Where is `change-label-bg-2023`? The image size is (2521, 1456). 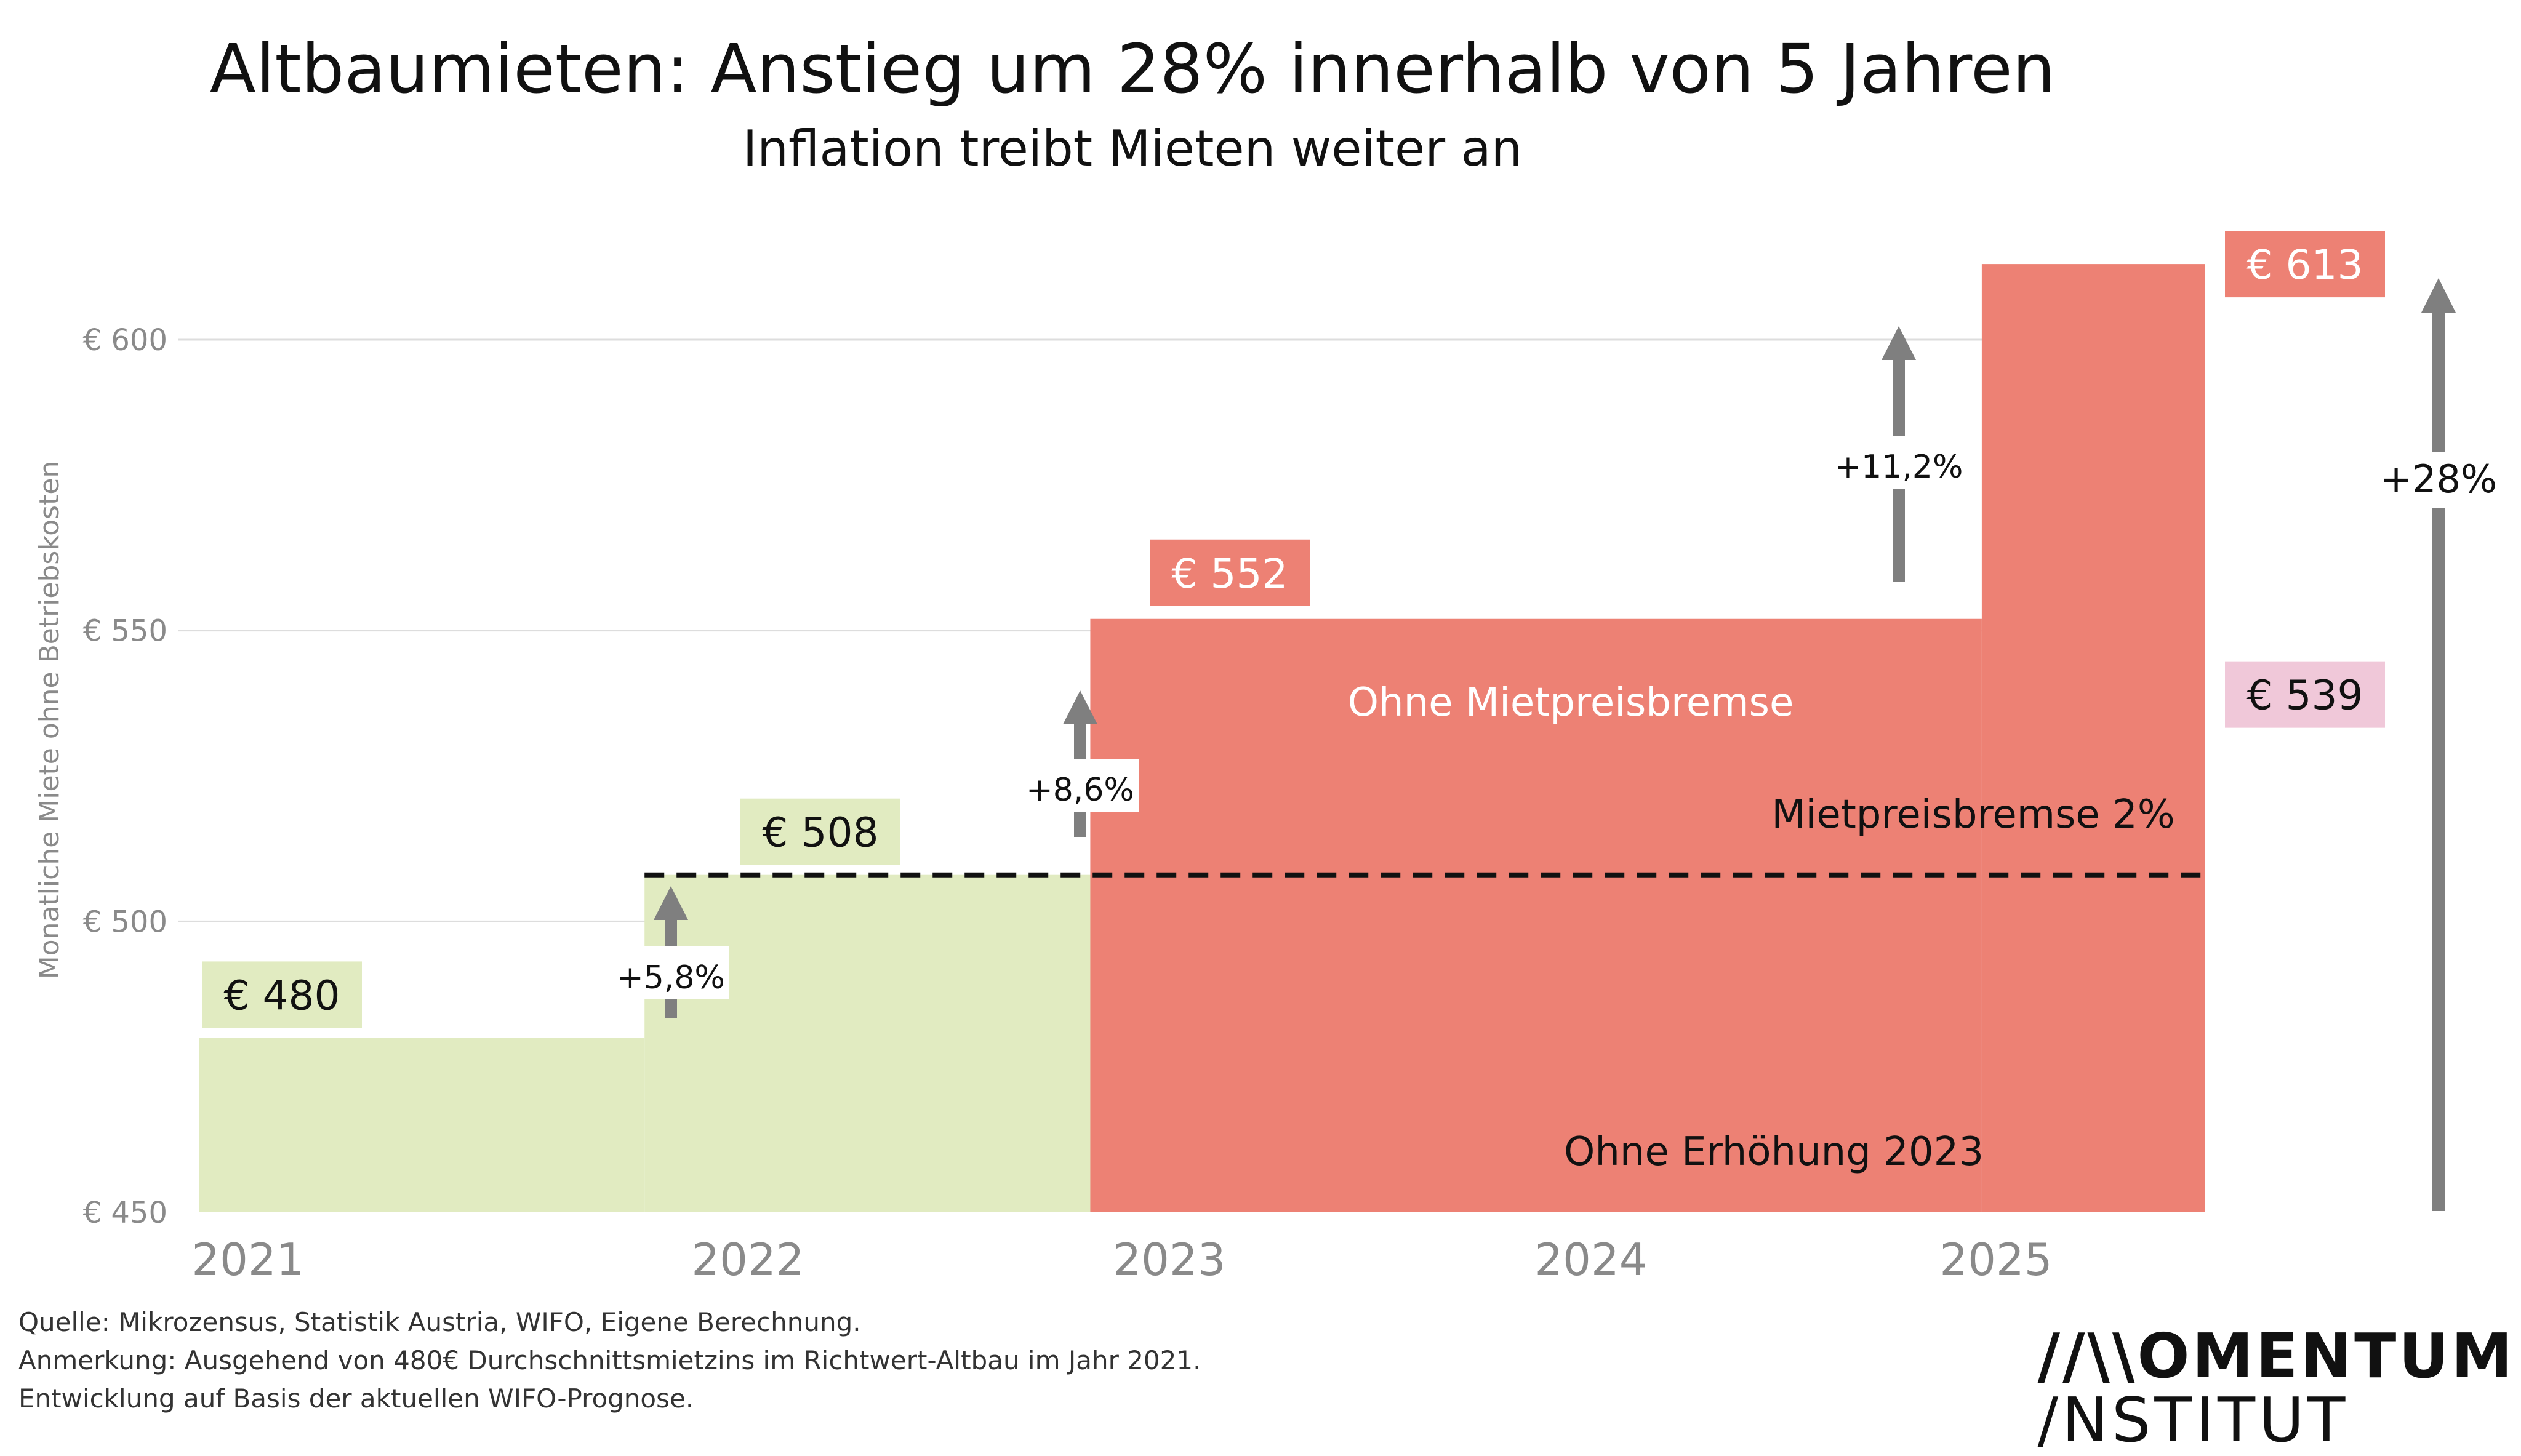 change-label-bg-2023 is located at coordinates (1080, 785).